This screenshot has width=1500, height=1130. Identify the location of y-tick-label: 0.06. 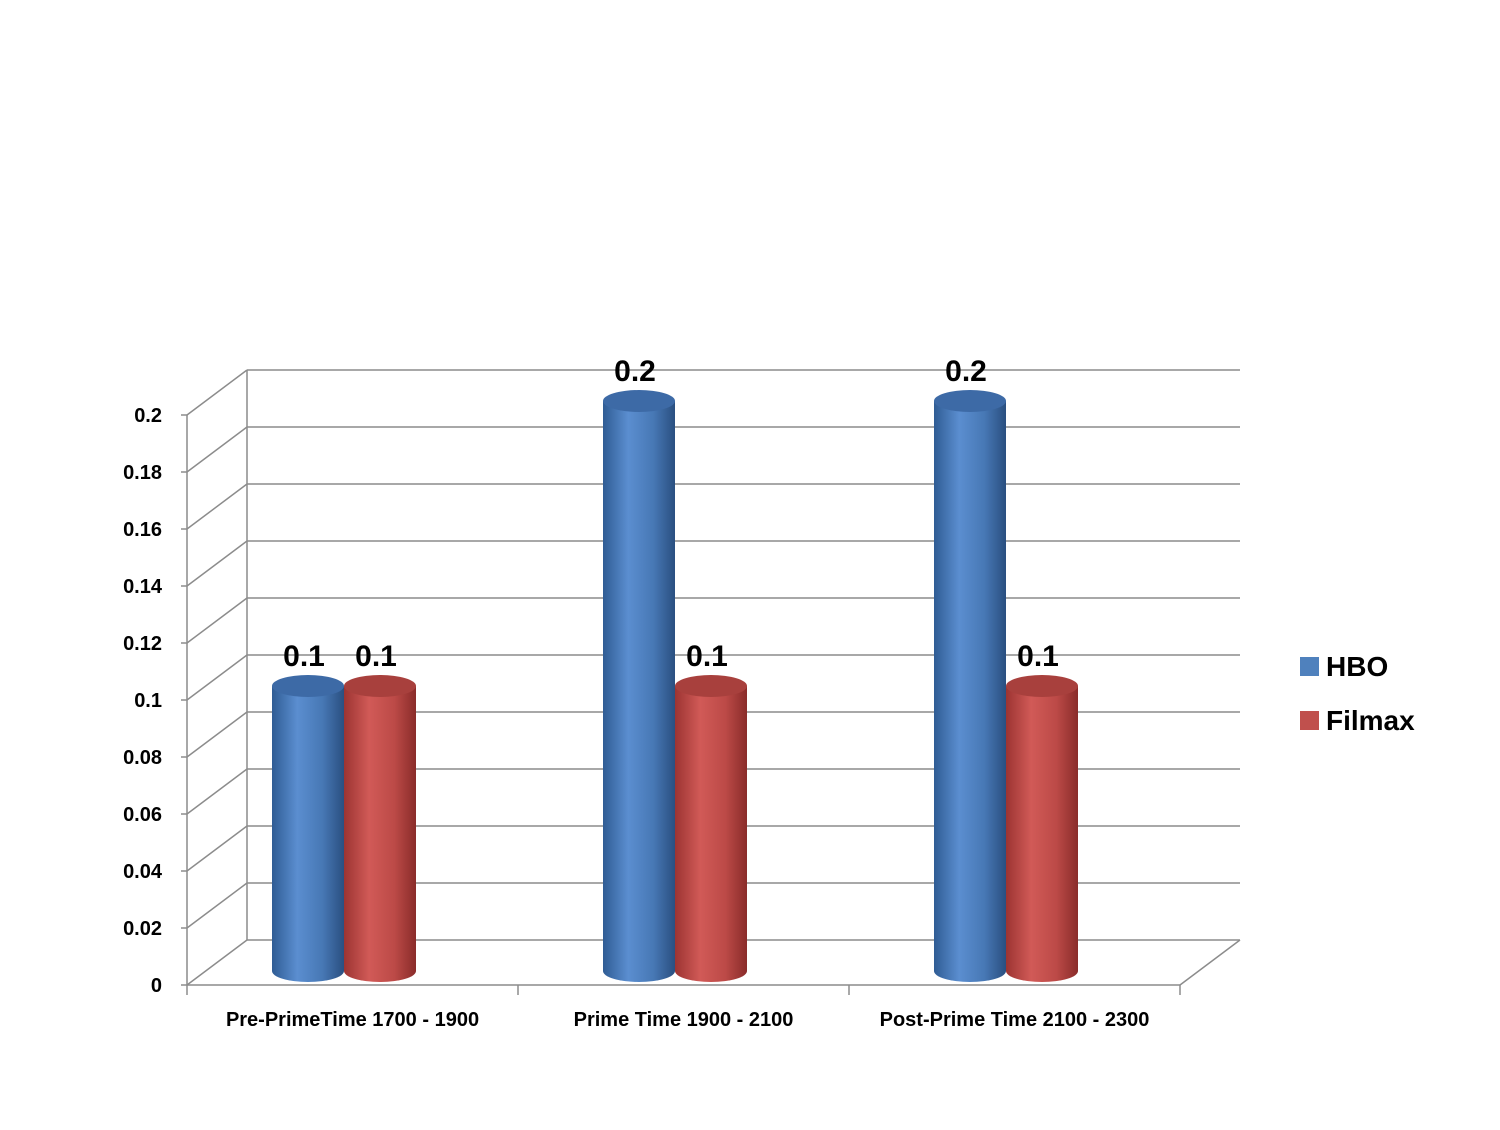
(142, 815).